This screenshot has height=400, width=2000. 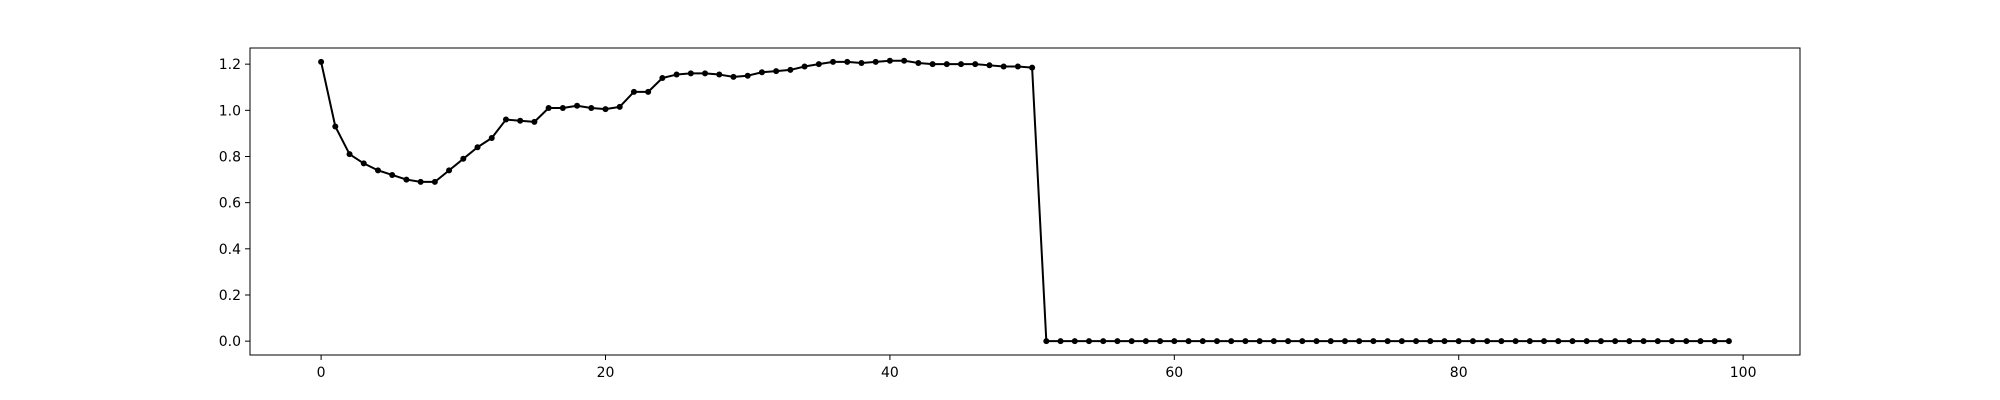 What do you see at coordinates (230, 296) in the screenshot?
I see `y-tick-label: 0.2` at bounding box center [230, 296].